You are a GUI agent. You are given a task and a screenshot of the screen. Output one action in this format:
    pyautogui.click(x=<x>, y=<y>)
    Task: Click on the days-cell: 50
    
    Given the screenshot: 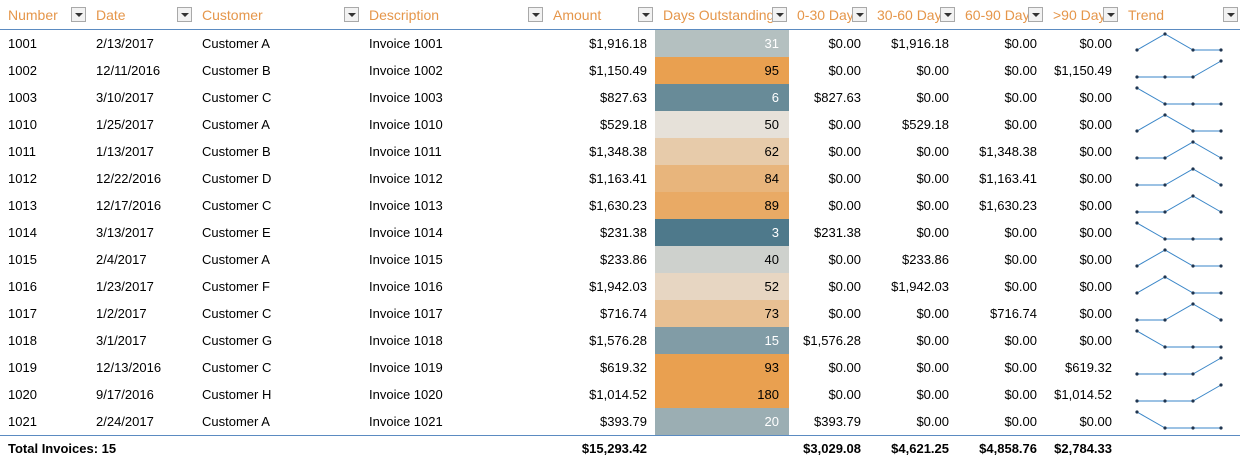 What is the action you would take?
    pyautogui.click(x=722, y=124)
    